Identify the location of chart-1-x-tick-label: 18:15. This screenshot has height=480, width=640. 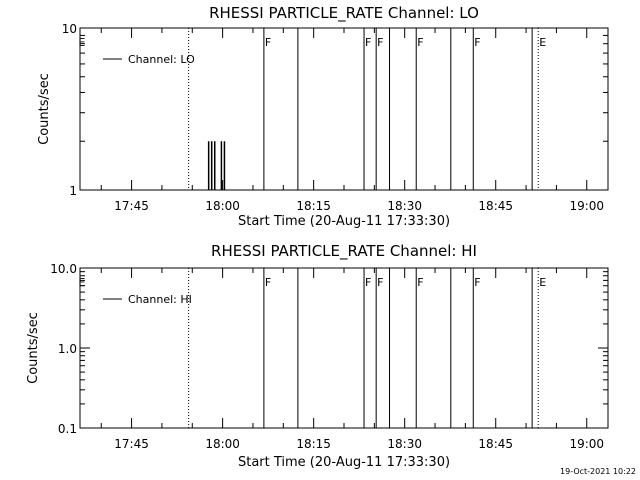
(313, 206).